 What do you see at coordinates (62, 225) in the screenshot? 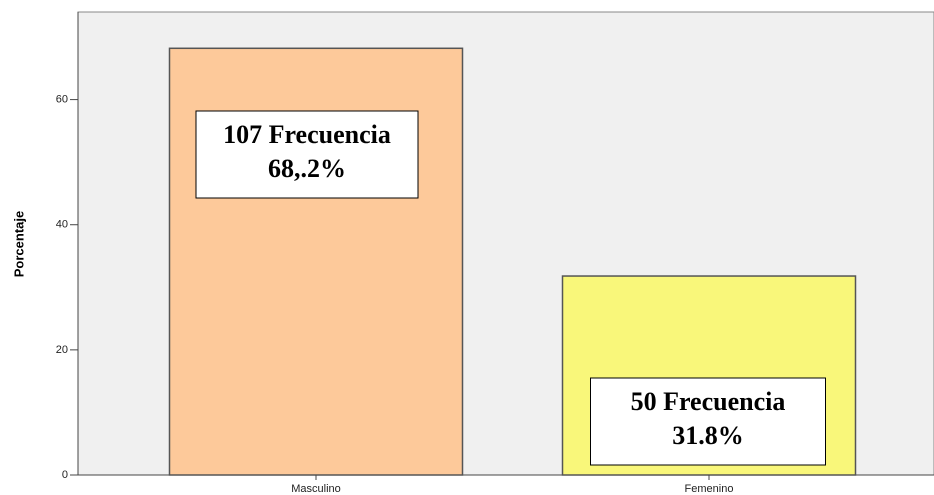
I see `y-tick-label: 40` at bounding box center [62, 225].